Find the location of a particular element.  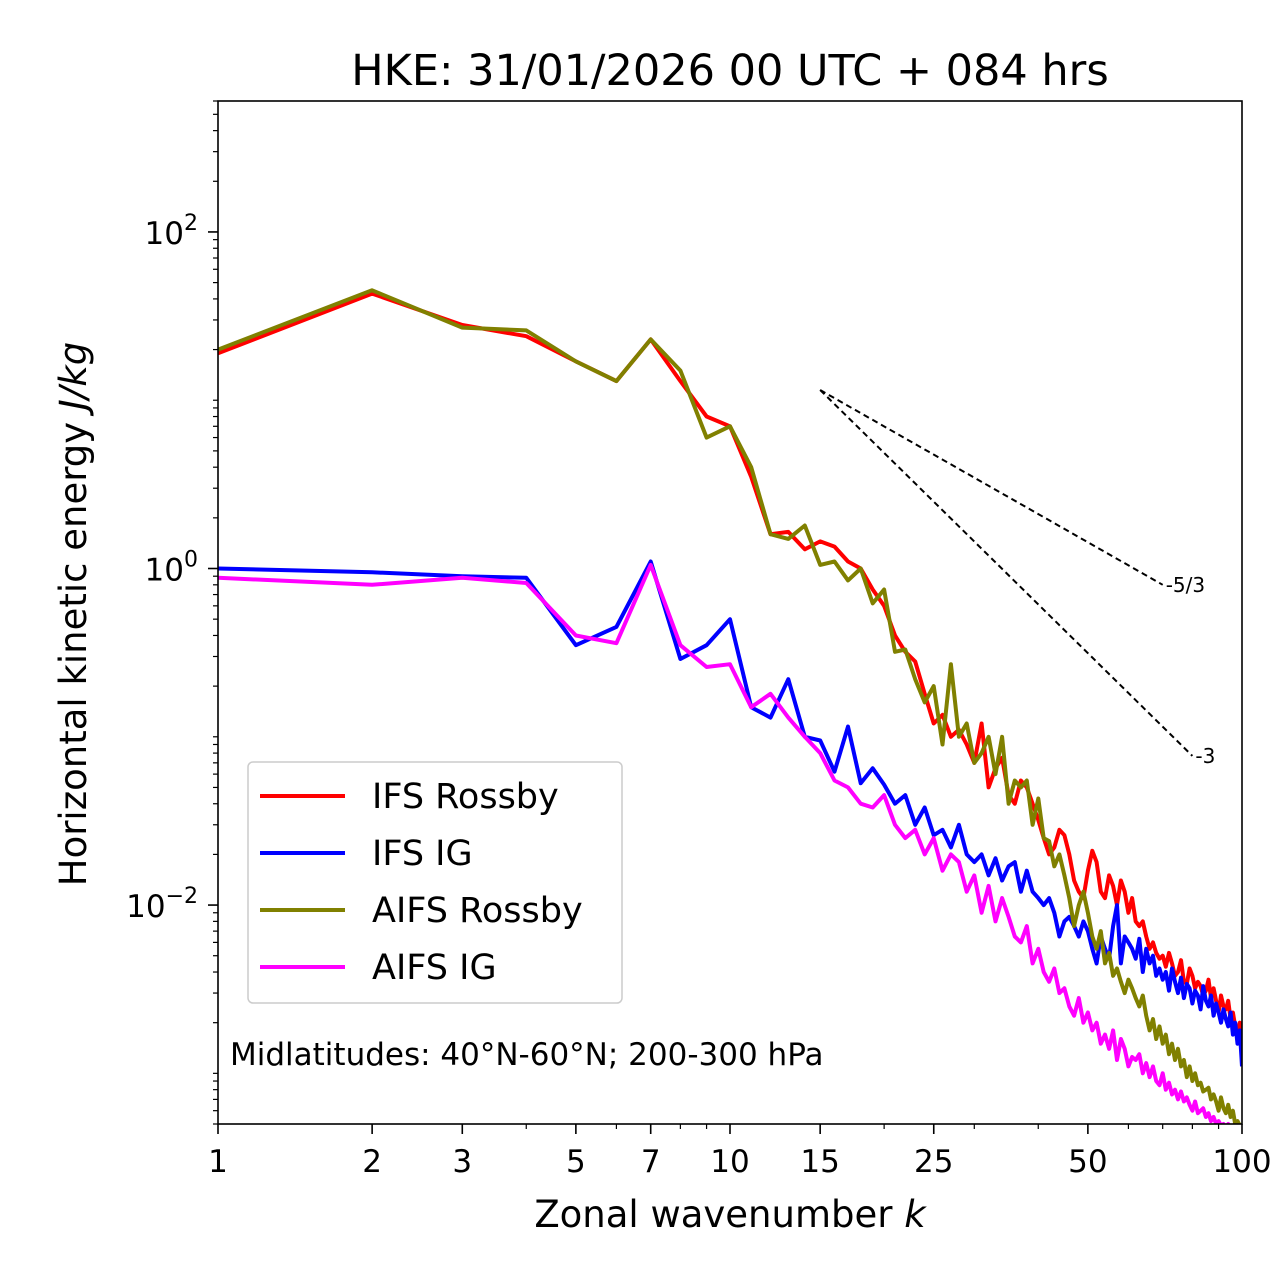

y-tick-label-2: 10⁻² is located at coordinates (162, 904).